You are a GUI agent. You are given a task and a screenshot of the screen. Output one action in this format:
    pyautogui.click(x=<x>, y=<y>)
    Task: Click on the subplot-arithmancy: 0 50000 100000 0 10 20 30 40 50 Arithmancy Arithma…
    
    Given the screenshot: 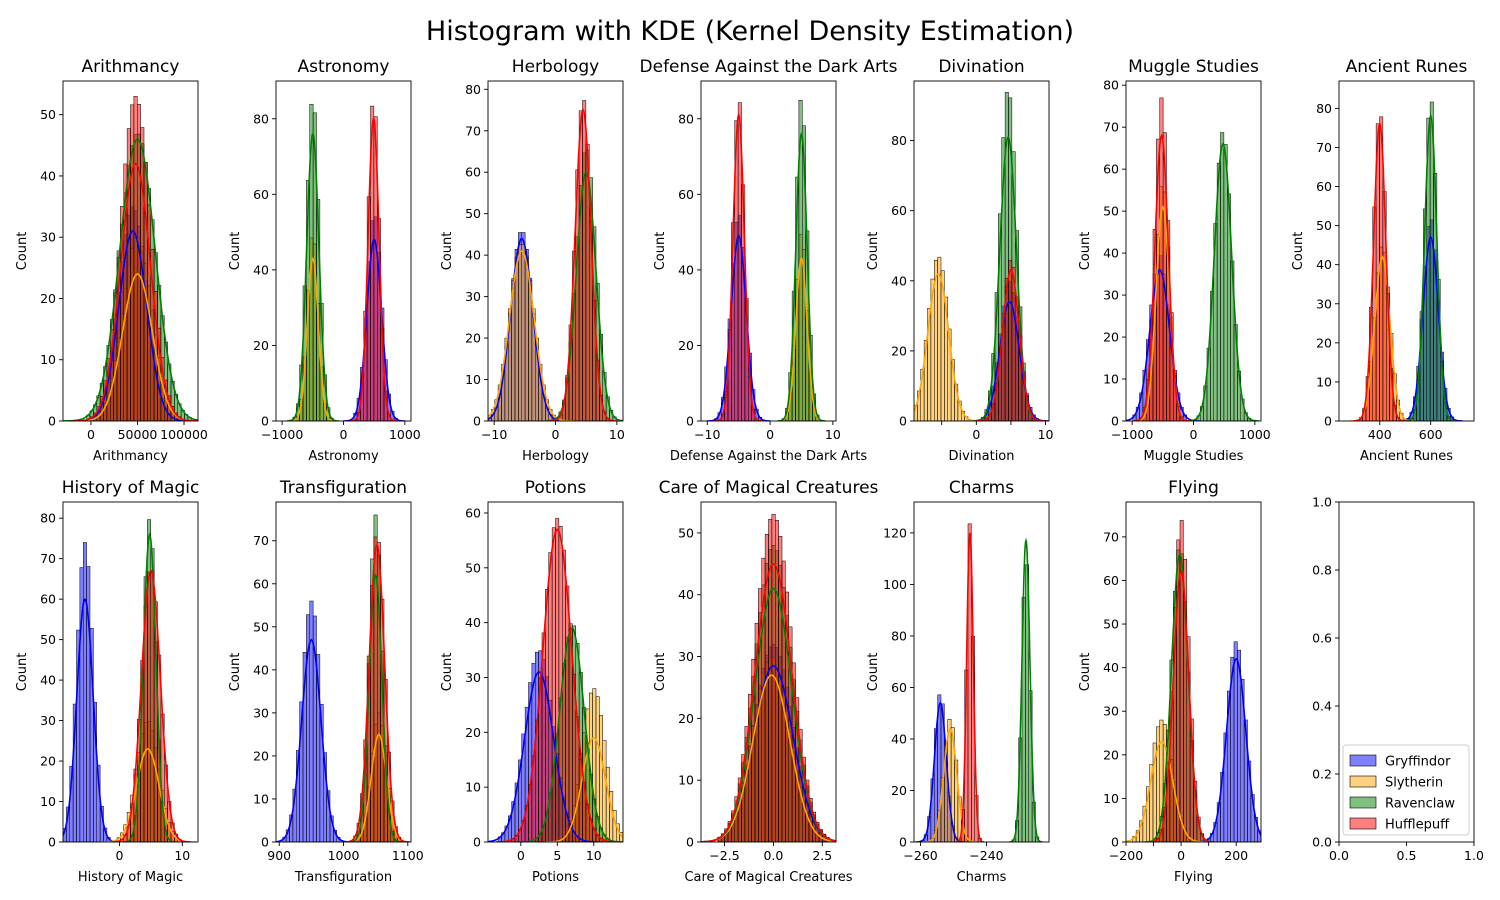 What is the action you would take?
    pyautogui.click(x=111, y=260)
    